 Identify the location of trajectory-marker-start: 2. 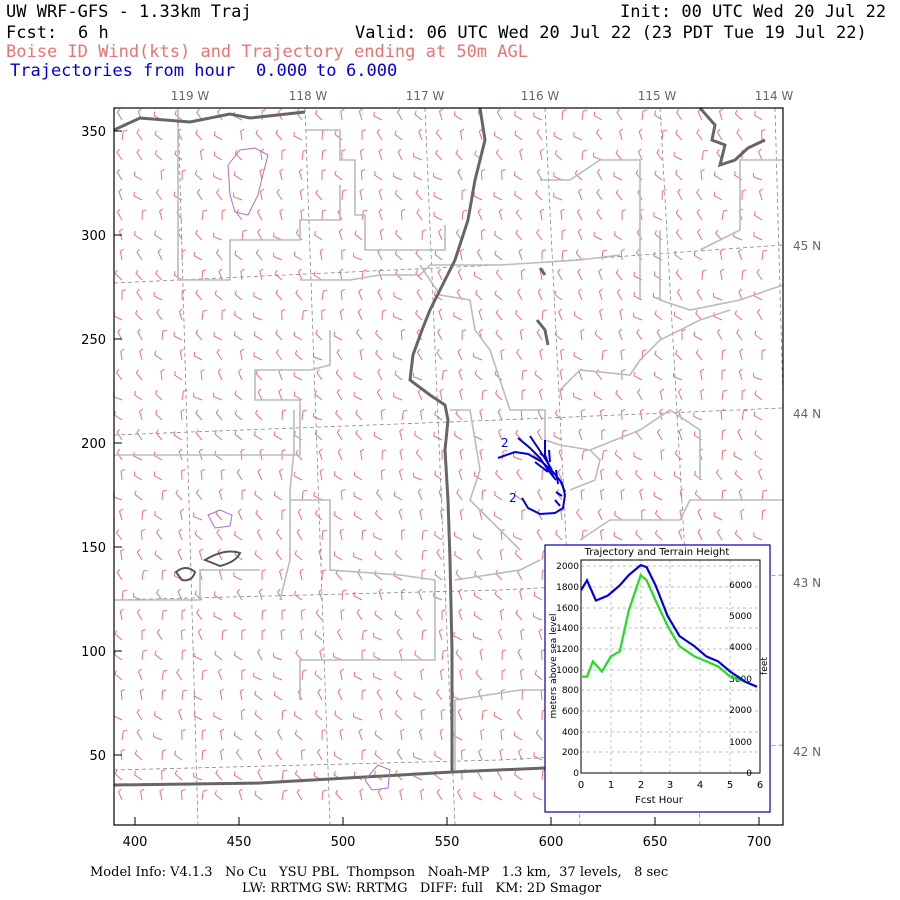
(505, 443).